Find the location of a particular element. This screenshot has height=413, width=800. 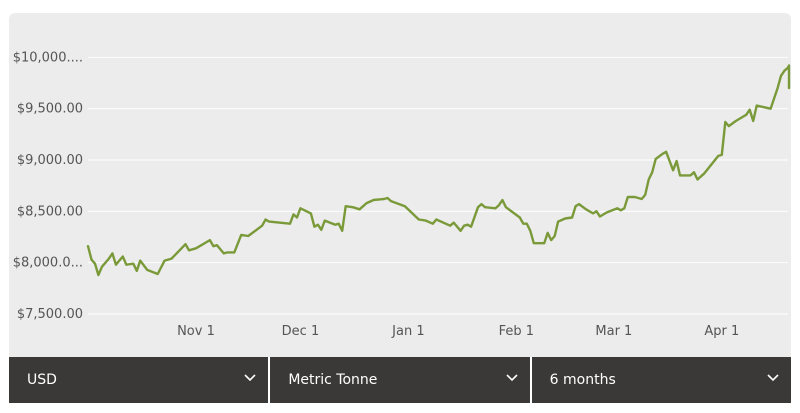

currency-select: USD is located at coordinates (139, 380).